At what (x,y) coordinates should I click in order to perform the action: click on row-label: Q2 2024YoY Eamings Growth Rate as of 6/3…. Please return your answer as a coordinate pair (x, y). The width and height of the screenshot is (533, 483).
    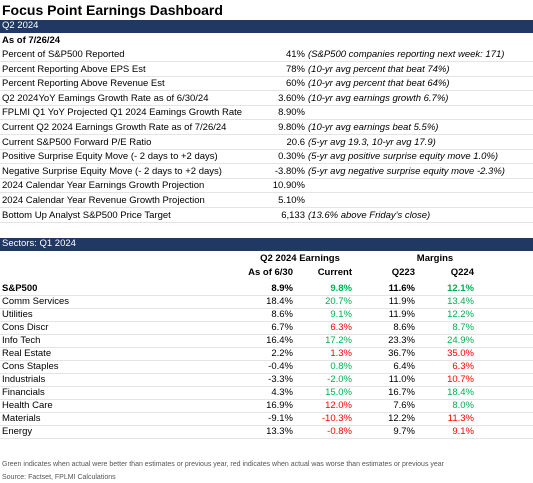
    Looking at the image, I should click on (105, 98).